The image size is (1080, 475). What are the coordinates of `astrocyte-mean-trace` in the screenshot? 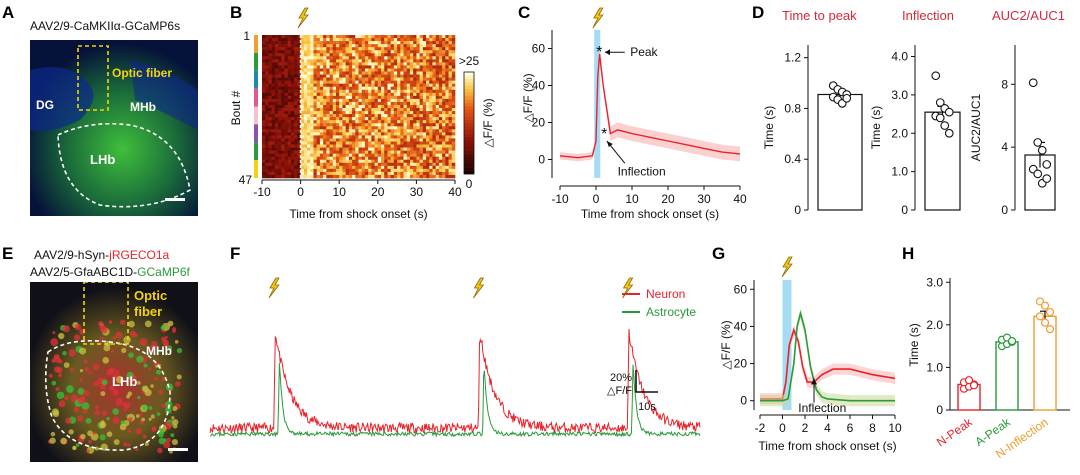 It's located at (827, 356).